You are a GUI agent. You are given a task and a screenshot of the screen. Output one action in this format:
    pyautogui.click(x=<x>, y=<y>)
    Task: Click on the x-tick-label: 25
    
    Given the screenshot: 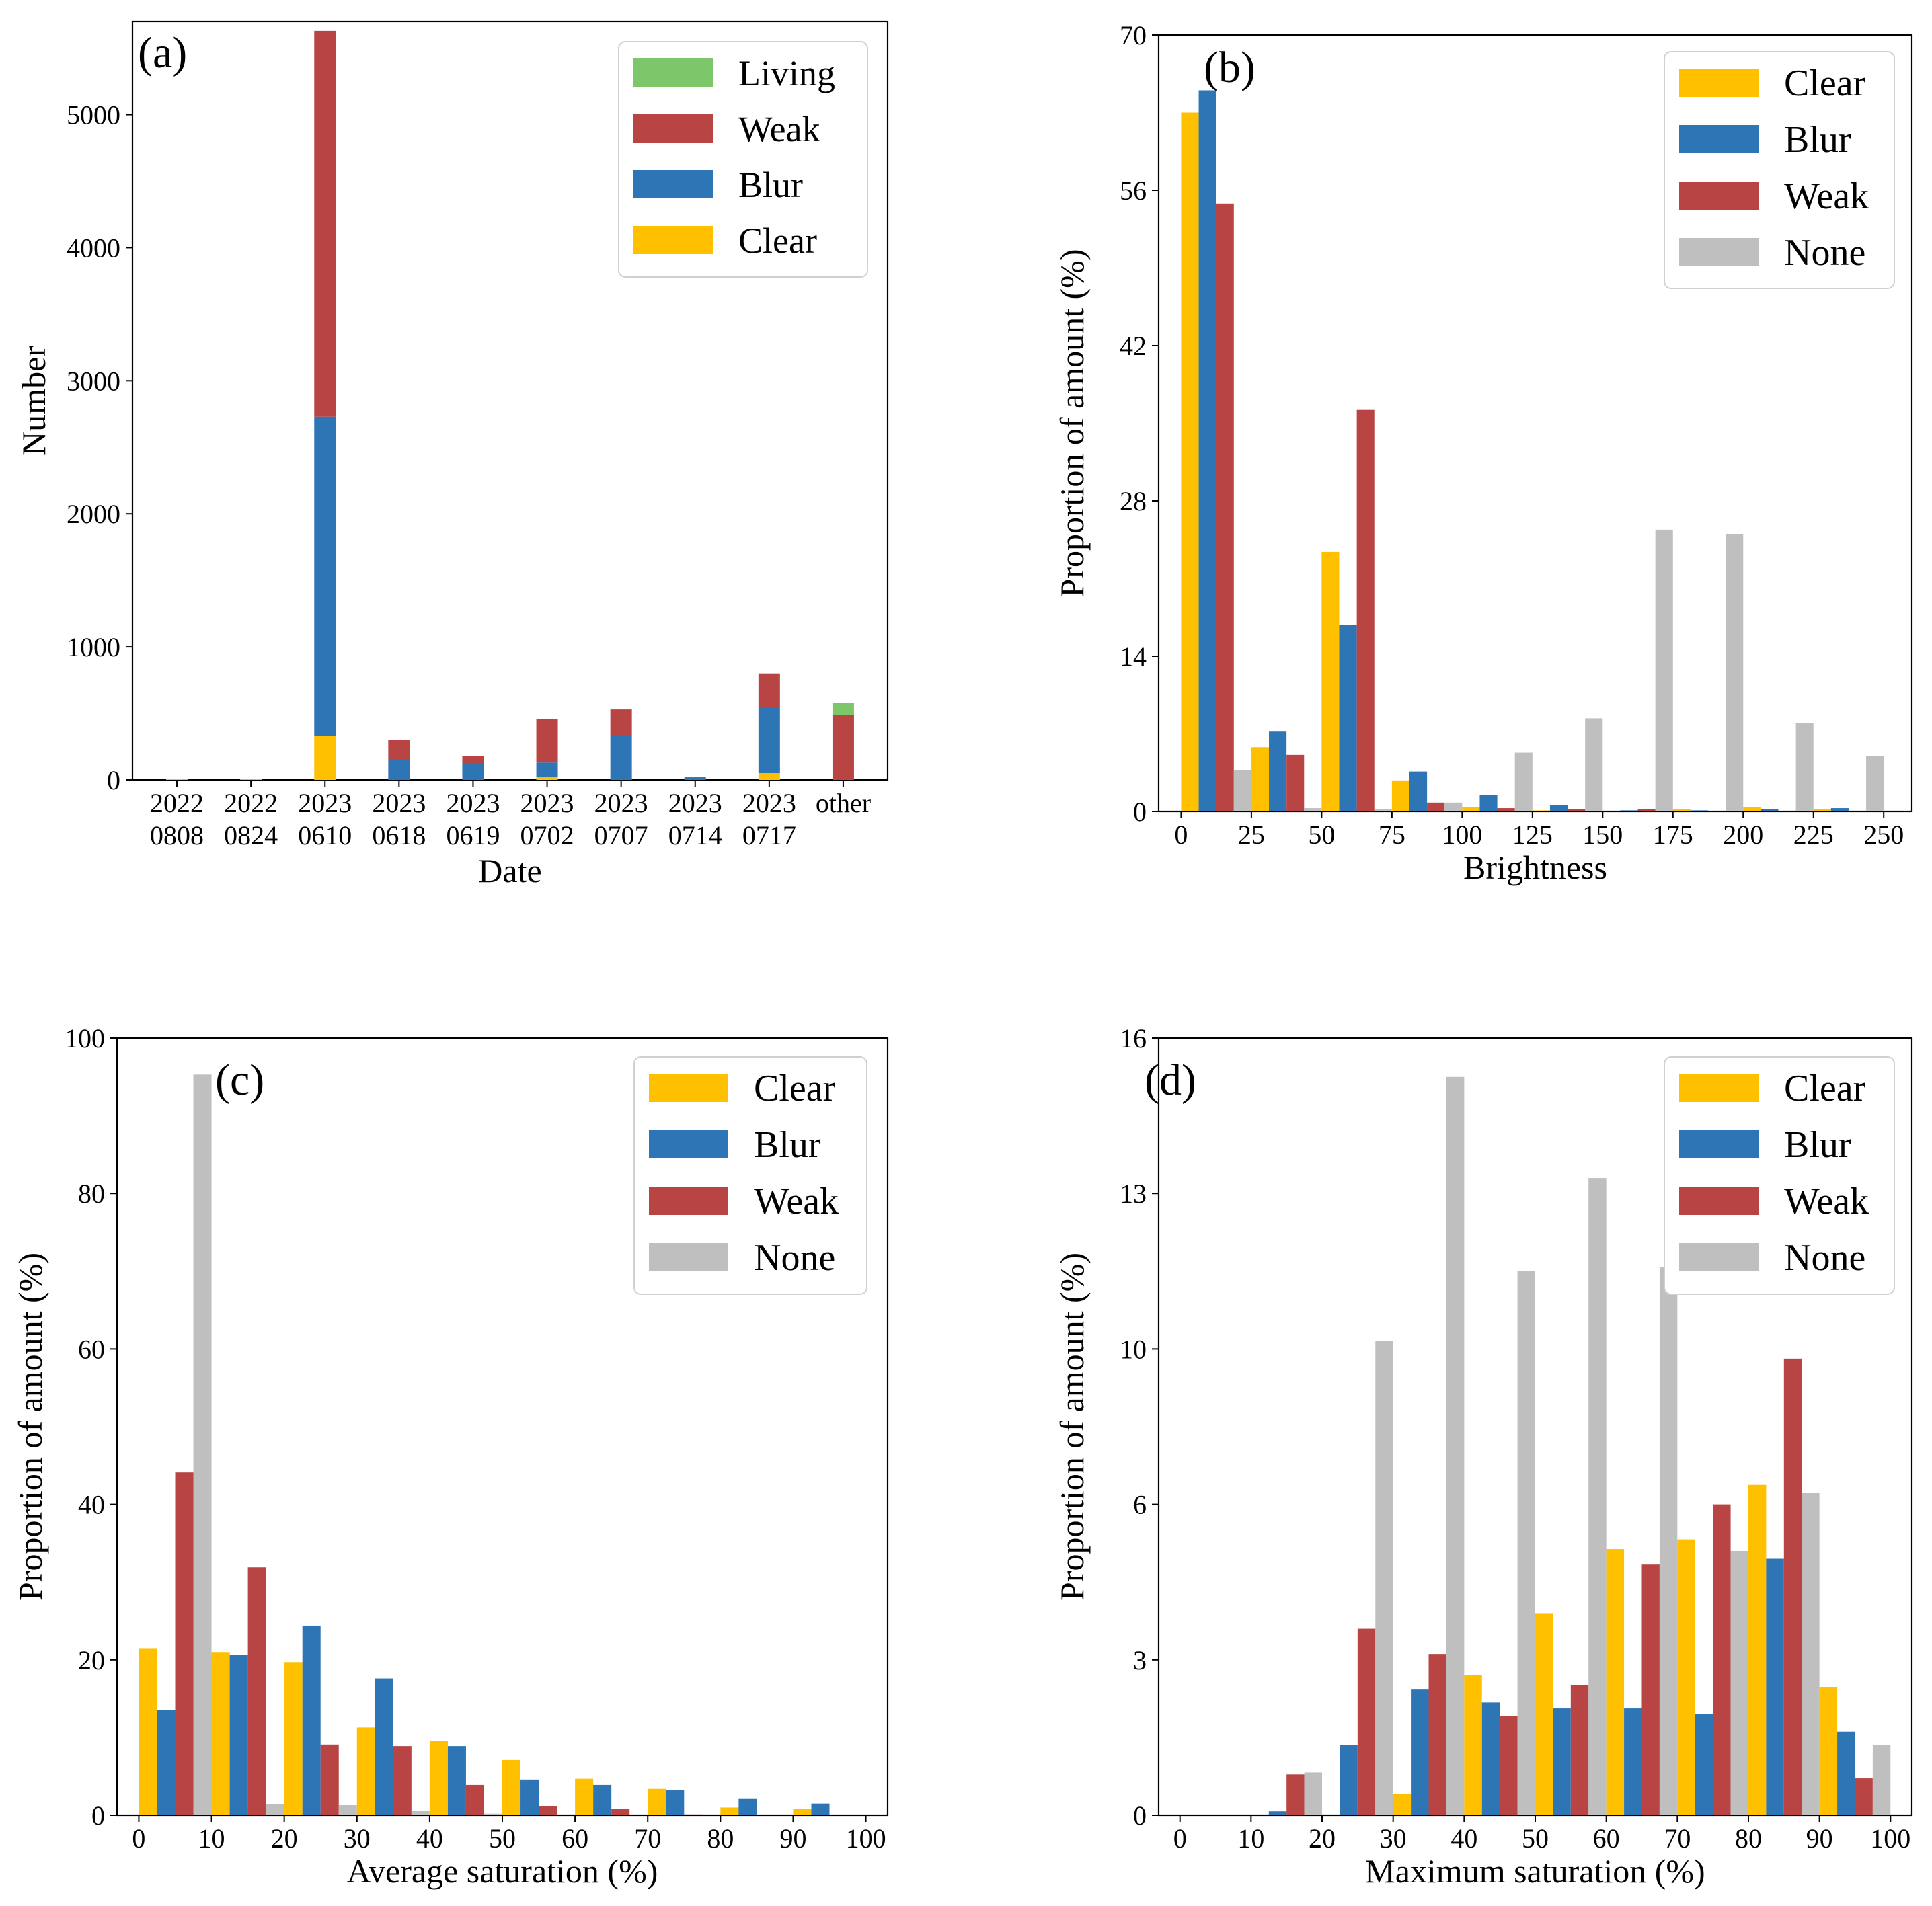 What is the action you would take?
    pyautogui.click(x=1251, y=835)
    